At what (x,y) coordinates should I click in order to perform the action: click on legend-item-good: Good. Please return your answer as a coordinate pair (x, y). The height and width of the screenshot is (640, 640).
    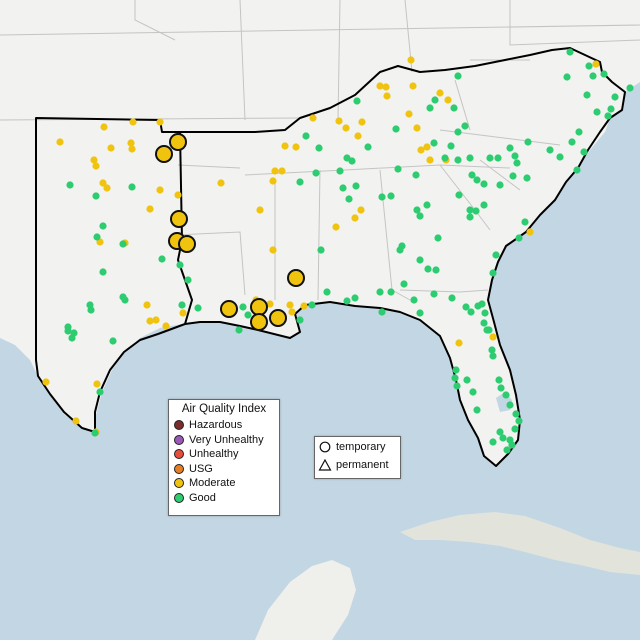
    Looking at the image, I should click on (224, 498).